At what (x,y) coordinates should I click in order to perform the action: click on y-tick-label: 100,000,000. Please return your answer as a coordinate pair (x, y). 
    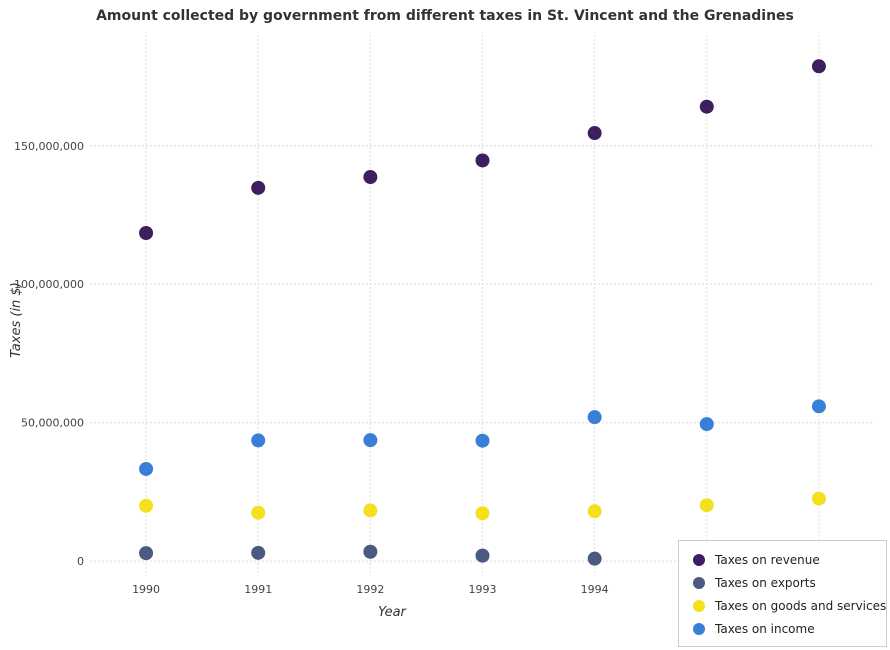
    Looking at the image, I should click on (49, 284).